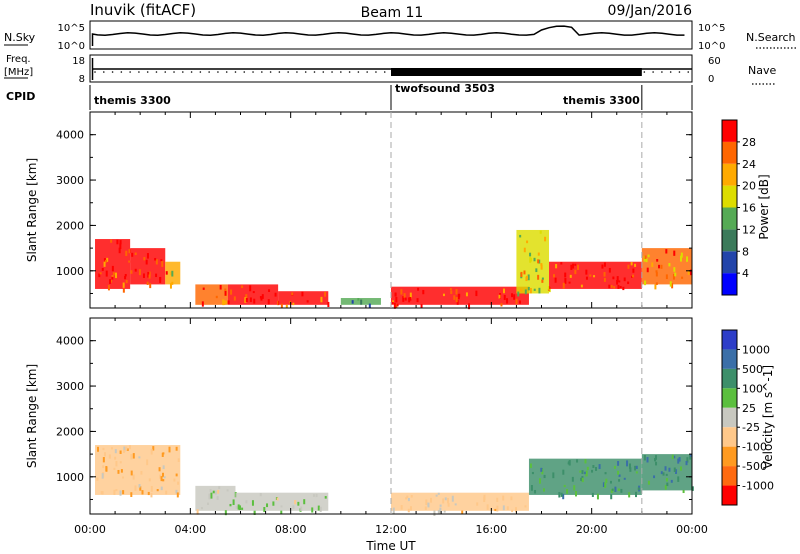 This screenshot has height=554, width=800. I want to click on colorbar-tick-label: 100, so click(752, 388).